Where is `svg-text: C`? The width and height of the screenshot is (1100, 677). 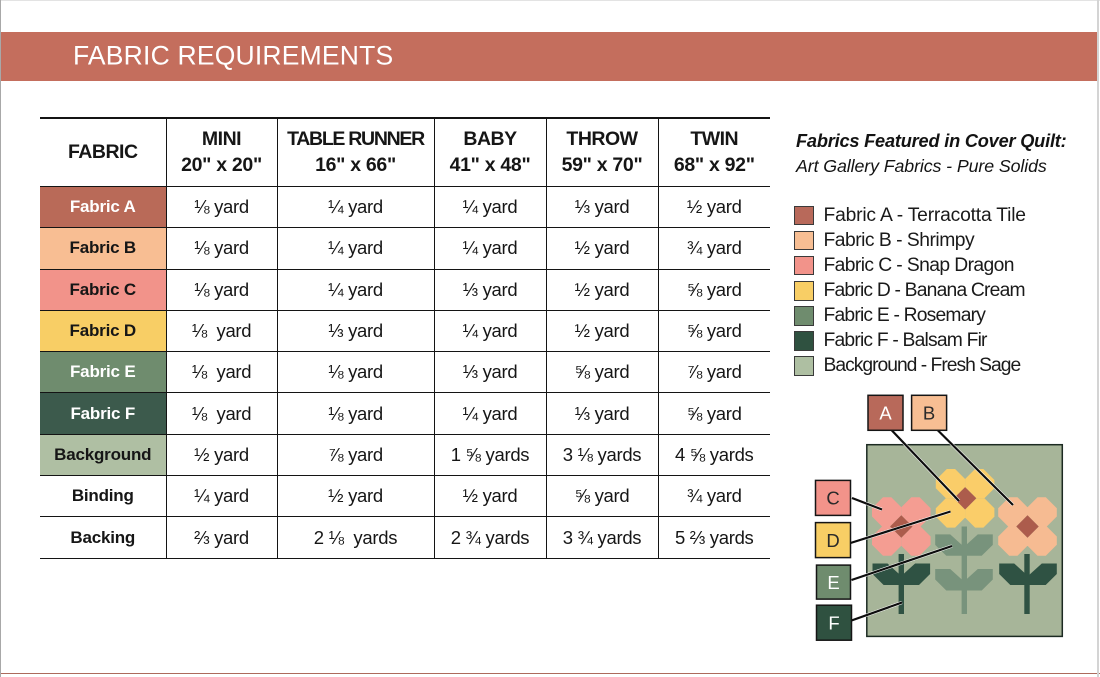 svg-text: C is located at coordinates (832, 498).